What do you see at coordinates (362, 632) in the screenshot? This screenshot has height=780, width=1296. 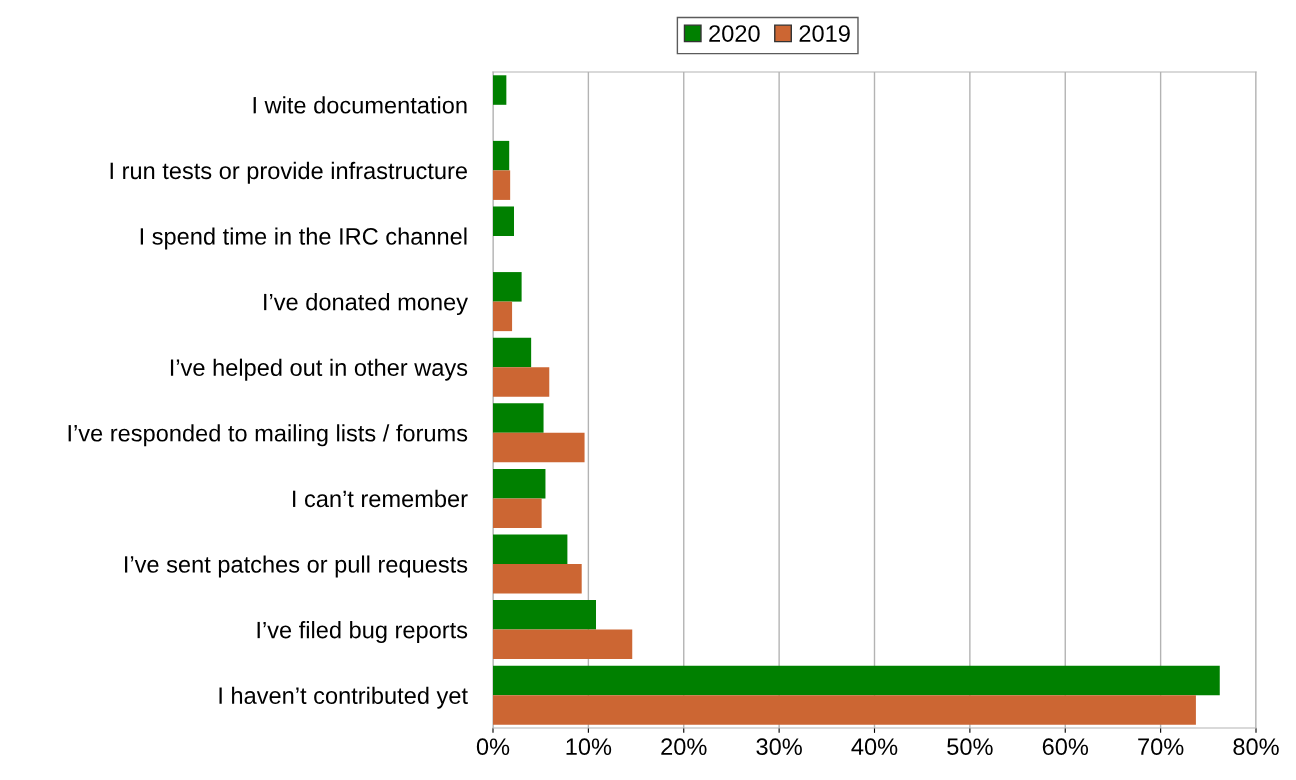 I see `y-tick-label: I’ve filed bug reports` at bounding box center [362, 632].